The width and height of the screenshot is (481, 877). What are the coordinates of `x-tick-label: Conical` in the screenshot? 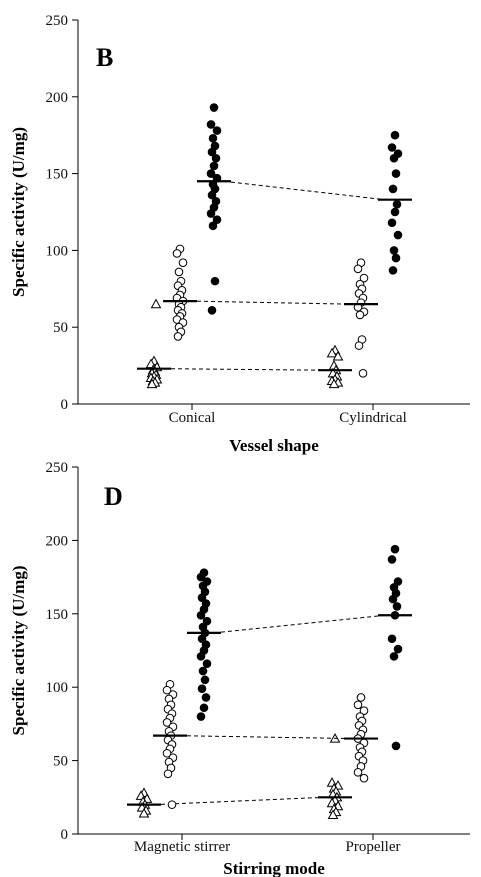 It's located at (192, 418).